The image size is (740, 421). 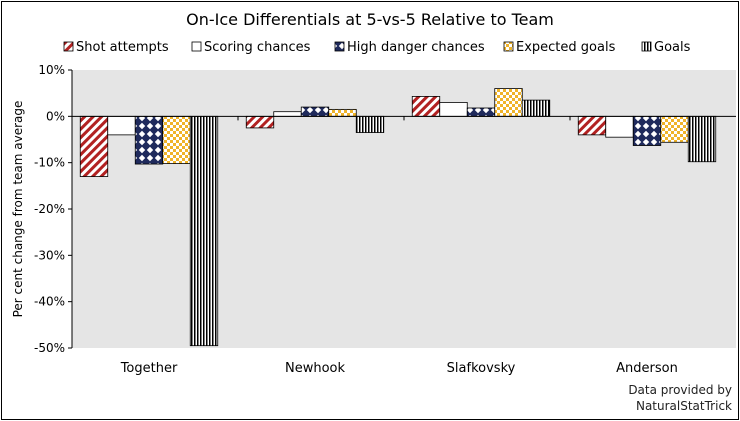 What do you see at coordinates (592, 125) in the screenshot?
I see `bar-shot-attempts-anderson` at bounding box center [592, 125].